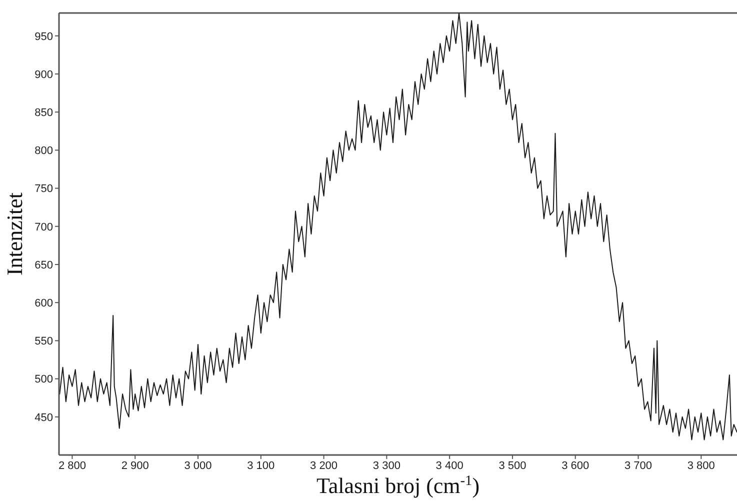 The height and width of the screenshot is (504, 737). I want to click on y-tick-label: 700, so click(43, 227).